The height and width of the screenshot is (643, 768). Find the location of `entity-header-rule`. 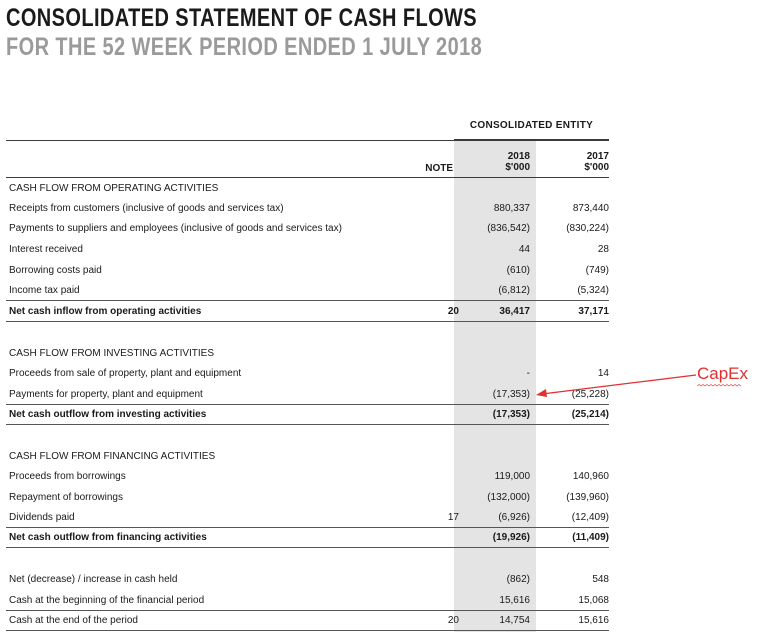

entity-header-rule is located at coordinates (531, 139).